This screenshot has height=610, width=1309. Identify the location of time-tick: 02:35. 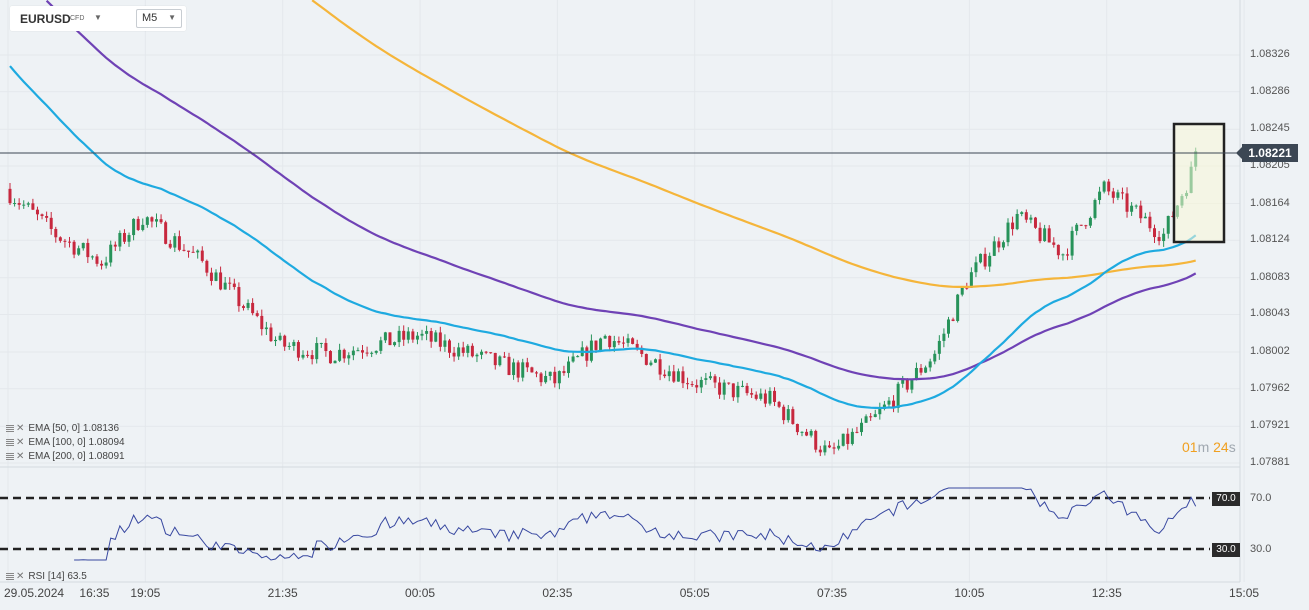
(557, 593).